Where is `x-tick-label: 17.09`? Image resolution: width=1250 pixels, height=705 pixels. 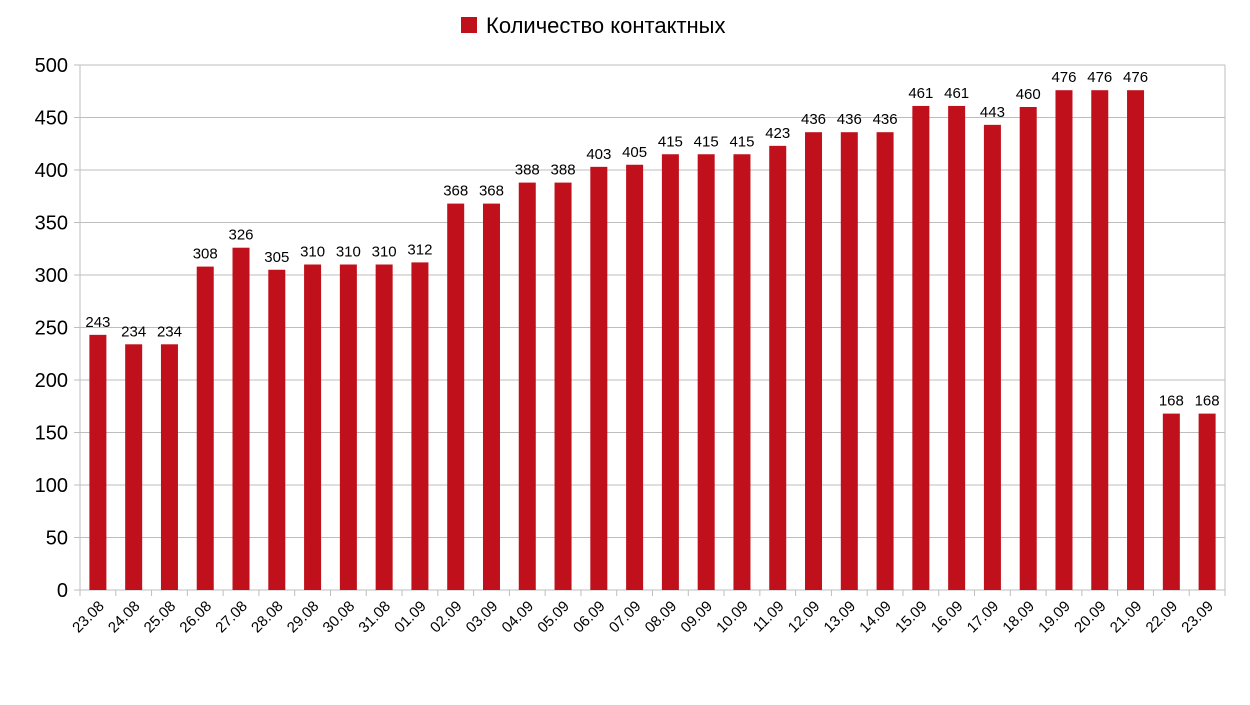
x-tick-label: 17.09 is located at coordinates (983, 617).